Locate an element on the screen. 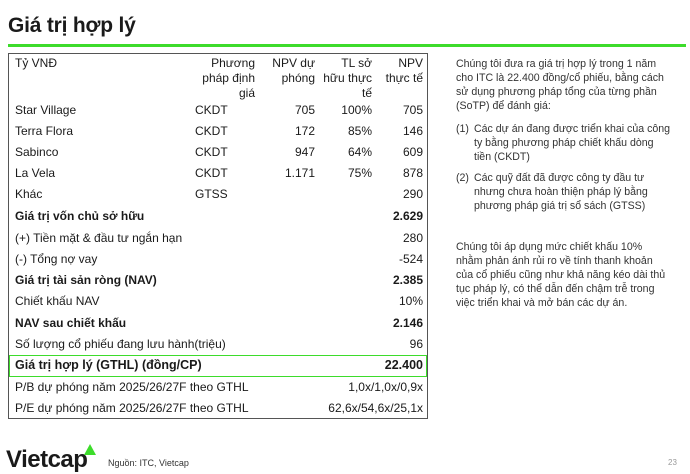 This screenshot has height=474, width=690. multiple-label: P/E dự phóng năm 2025/26/27F theo GTHL is located at coordinates (132, 408).